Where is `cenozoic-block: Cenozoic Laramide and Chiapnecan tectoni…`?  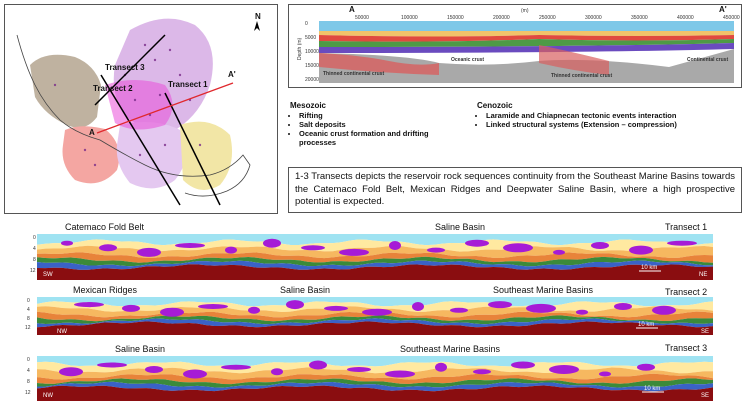
cenozoic-block: Cenozoic Laramide and Chiapnecan tectoni… is located at coordinates (592, 115).